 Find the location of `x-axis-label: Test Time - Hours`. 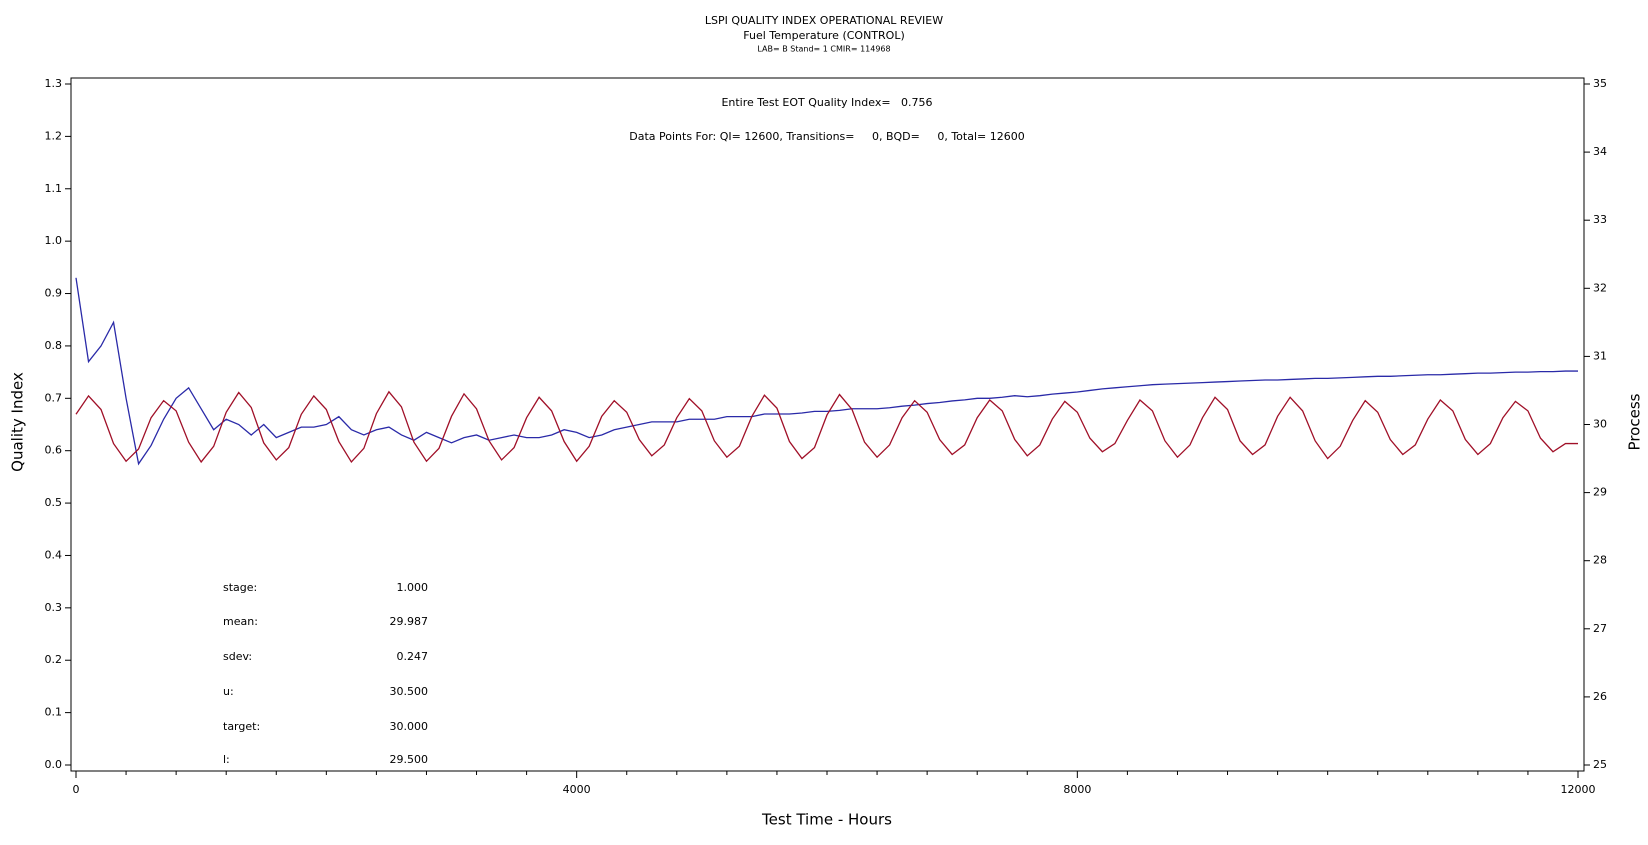

x-axis-label: Test Time - Hours is located at coordinates (826, 820).